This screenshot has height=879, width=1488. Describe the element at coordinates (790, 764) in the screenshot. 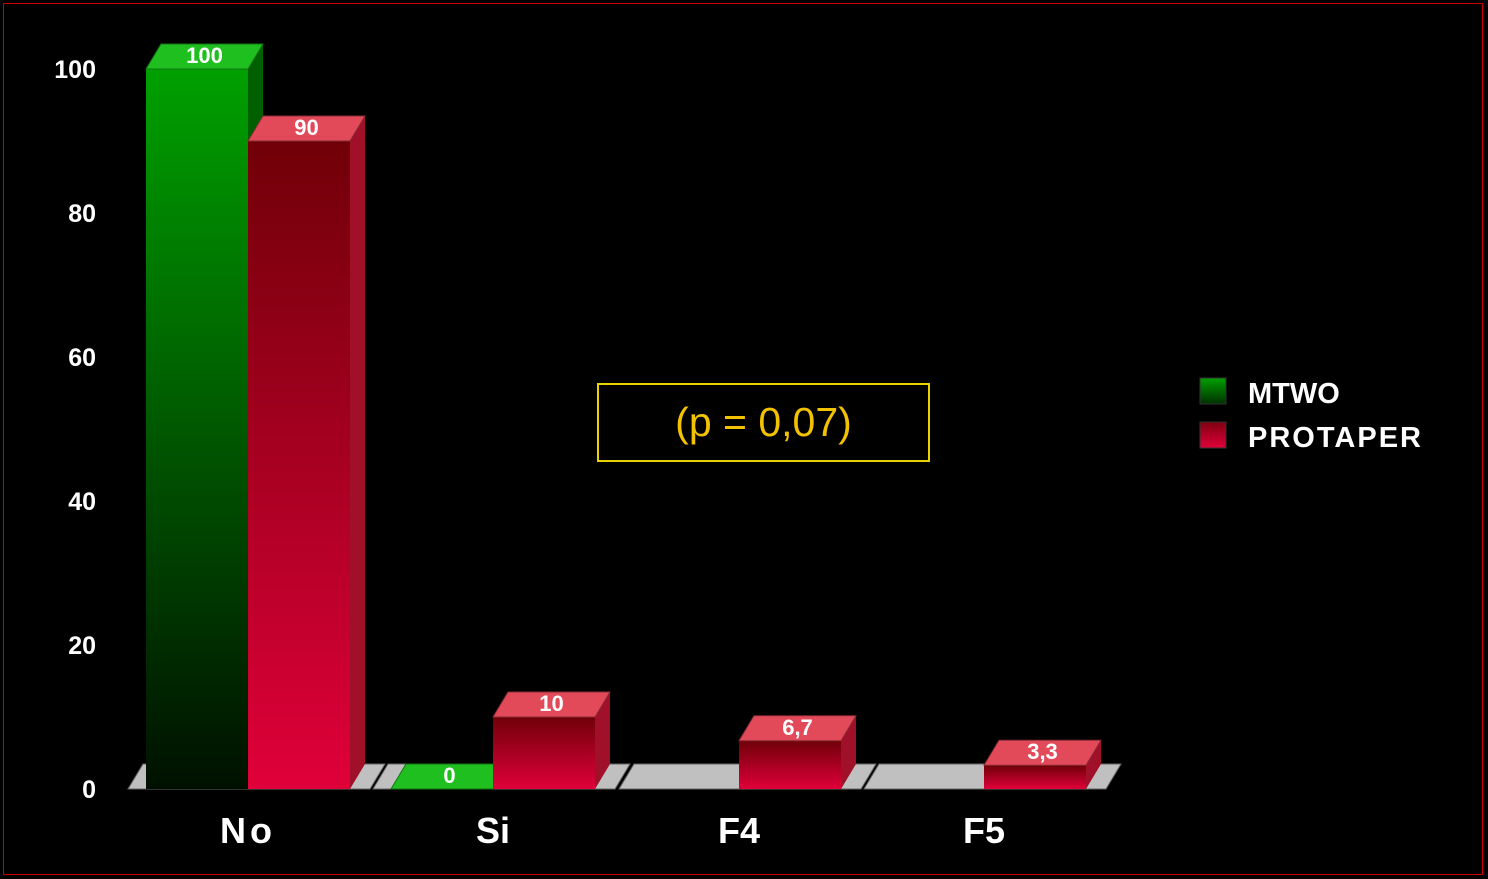

I see `bar-protaper-f4` at that location.